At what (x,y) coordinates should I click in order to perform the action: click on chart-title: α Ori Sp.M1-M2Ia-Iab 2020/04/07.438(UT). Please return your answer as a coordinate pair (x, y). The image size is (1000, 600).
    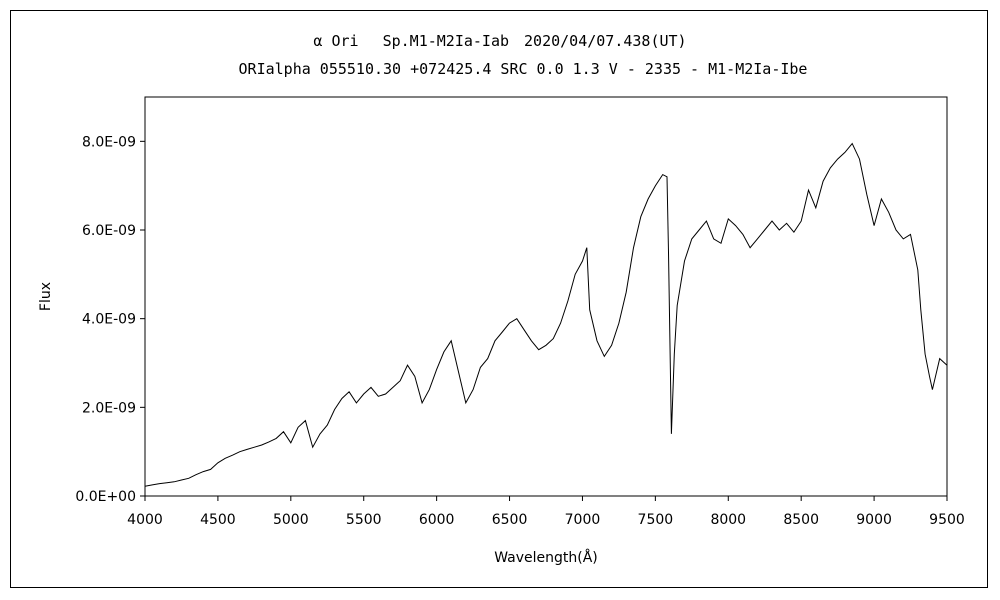
    Looking at the image, I should click on (500, 41).